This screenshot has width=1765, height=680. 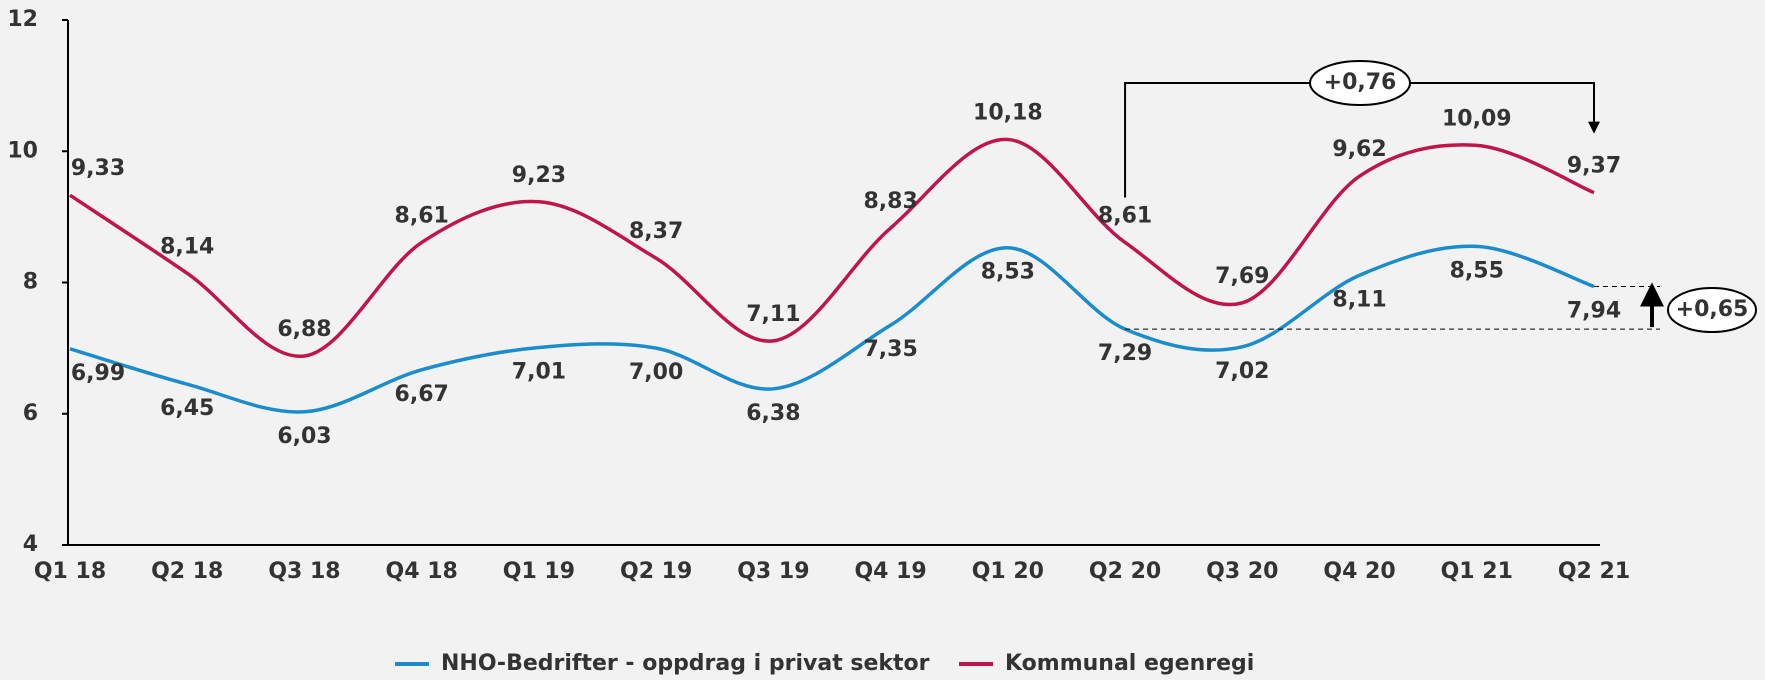 I want to click on data-label: 10,18, so click(x=1008, y=112).